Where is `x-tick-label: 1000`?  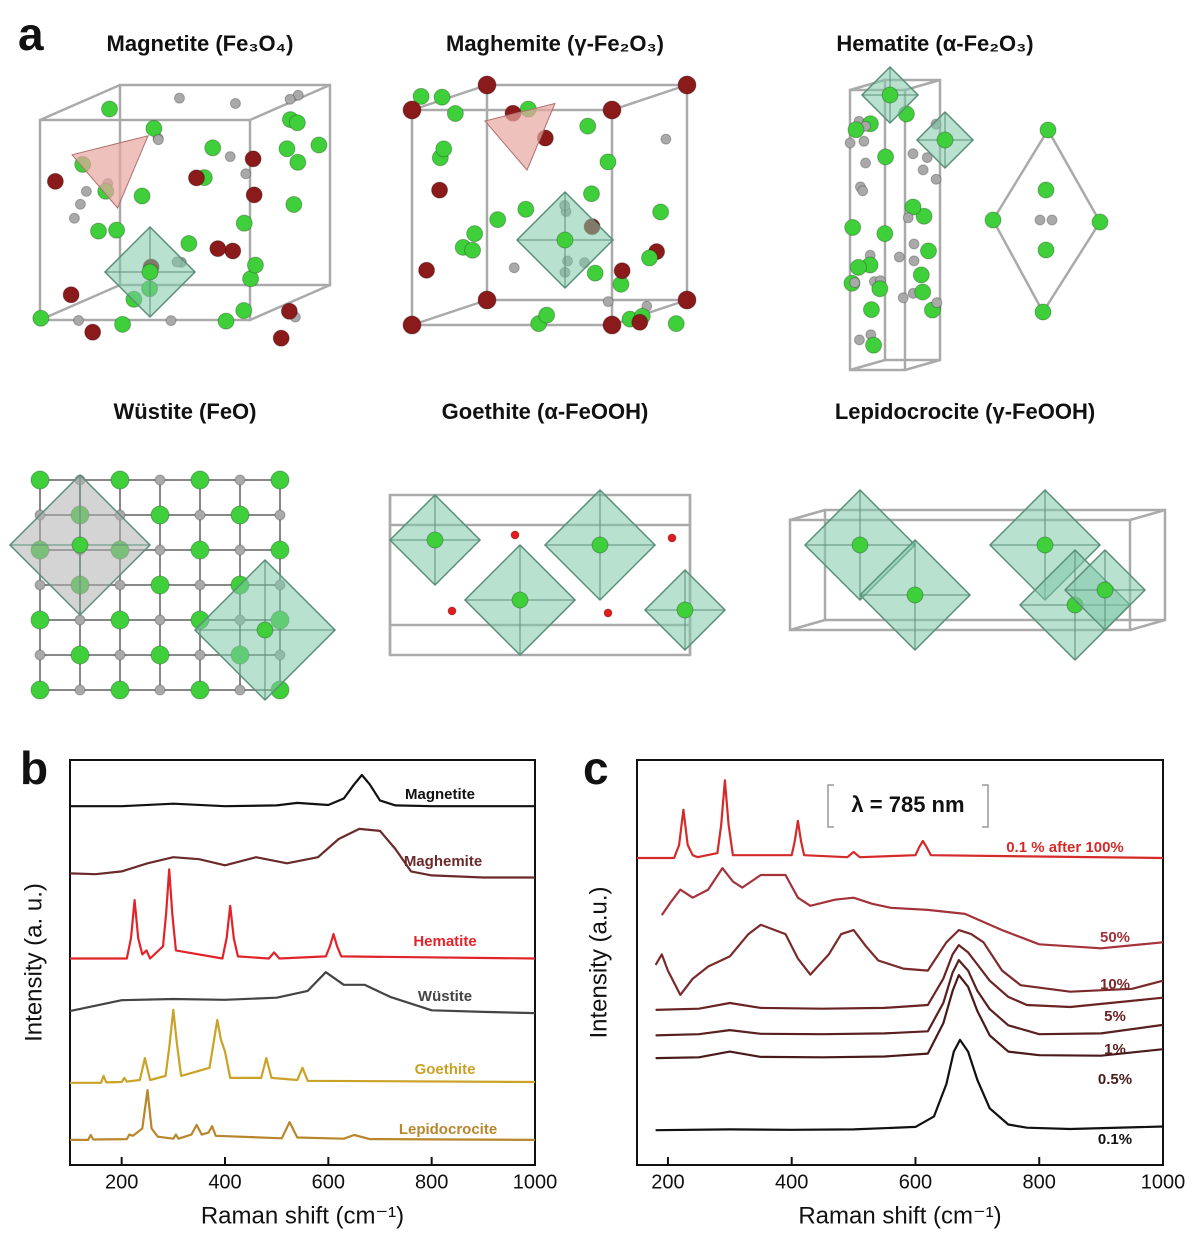
x-tick-label: 1000 is located at coordinates (535, 1182).